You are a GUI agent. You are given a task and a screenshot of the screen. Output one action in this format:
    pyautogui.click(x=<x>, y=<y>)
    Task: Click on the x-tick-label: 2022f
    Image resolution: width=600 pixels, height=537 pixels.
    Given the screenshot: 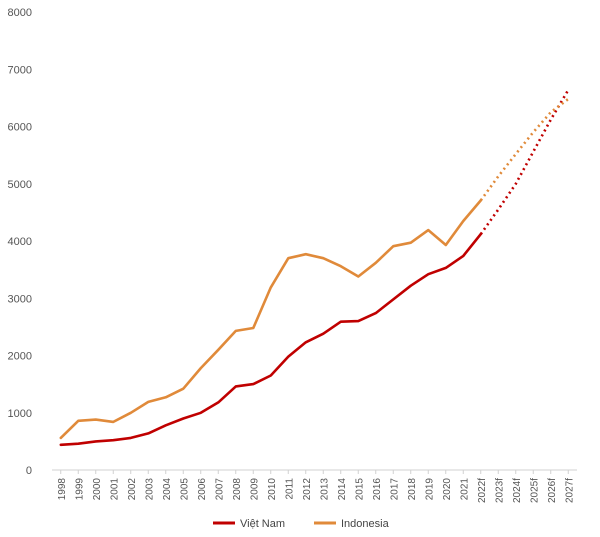 What is the action you would take?
    pyautogui.click(x=482, y=490)
    